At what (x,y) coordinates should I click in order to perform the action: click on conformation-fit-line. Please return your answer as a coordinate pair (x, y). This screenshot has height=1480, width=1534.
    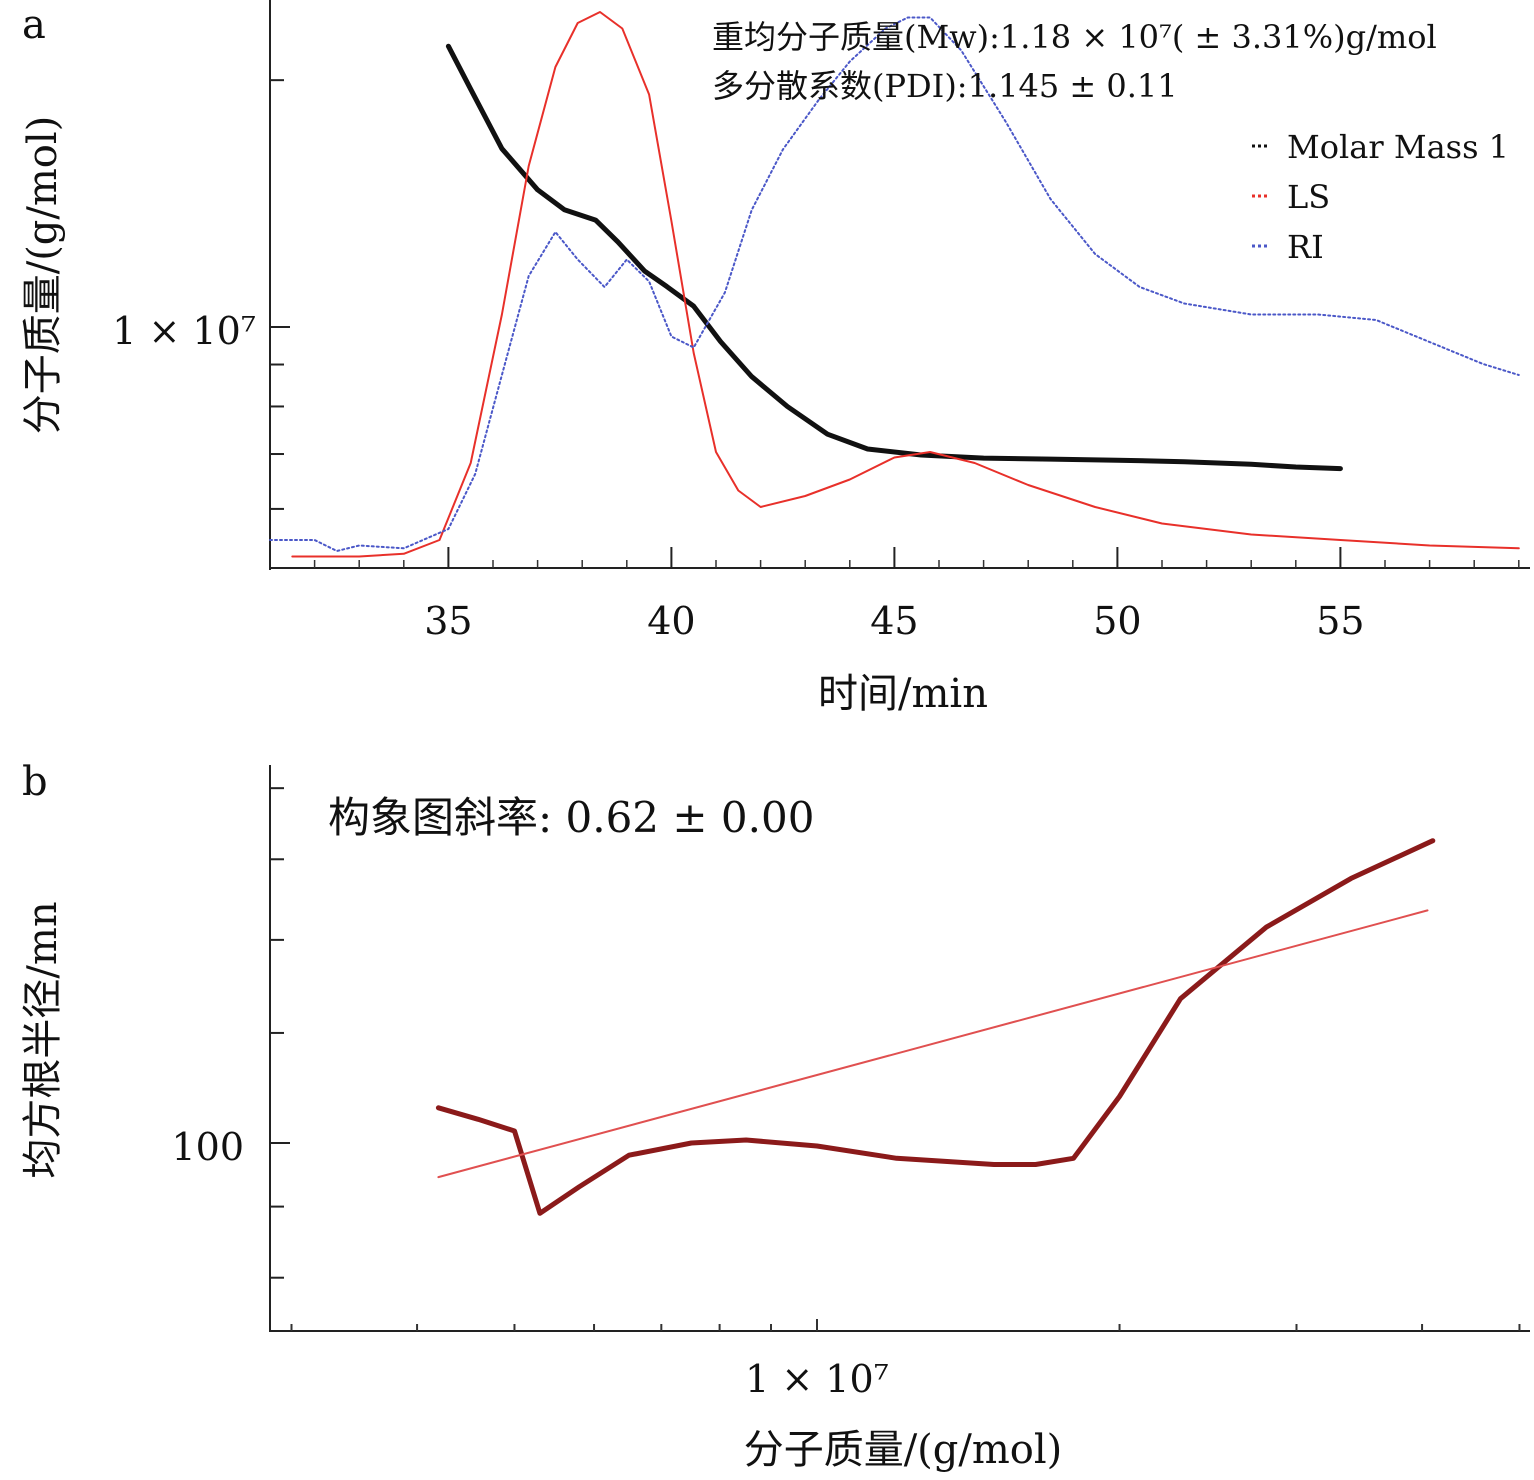
    Looking at the image, I should click on (933, 1044).